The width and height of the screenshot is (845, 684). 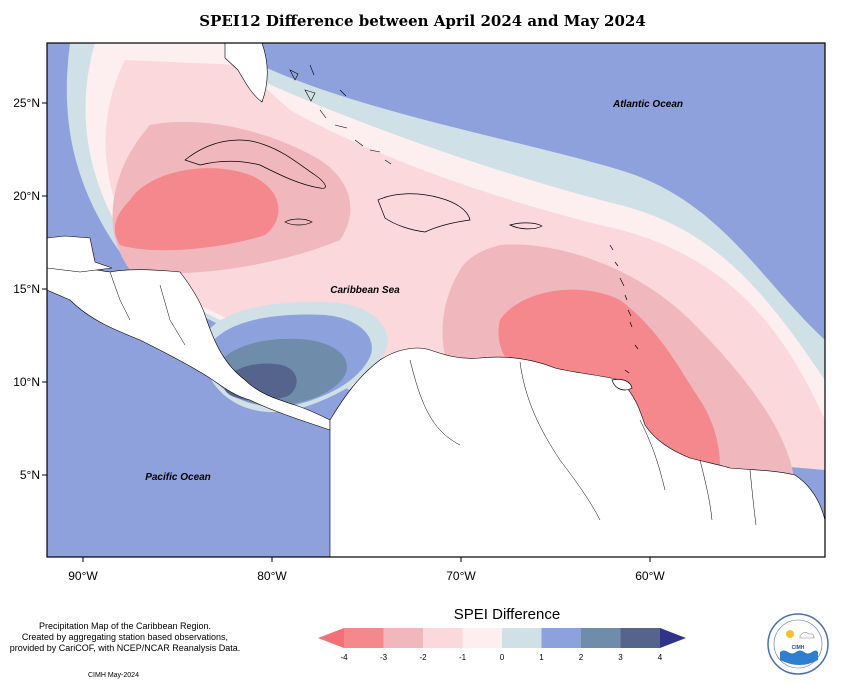 I want to click on legend-tick-label: 1, so click(x=541, y=657).